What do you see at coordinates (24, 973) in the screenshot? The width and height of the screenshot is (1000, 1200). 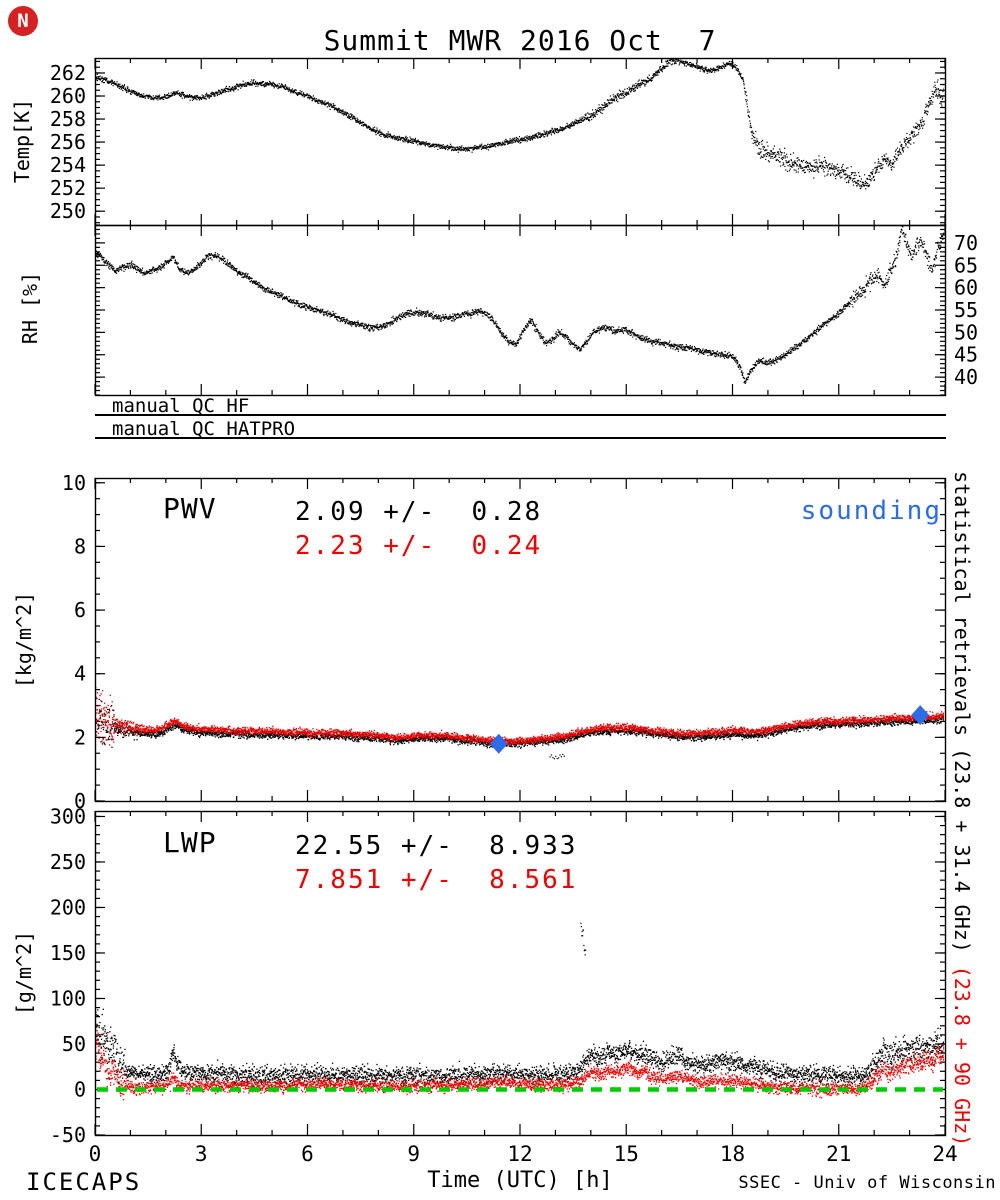 I see `lwp-axis-title: [g/m^2]` at bounding box center [24, 973].